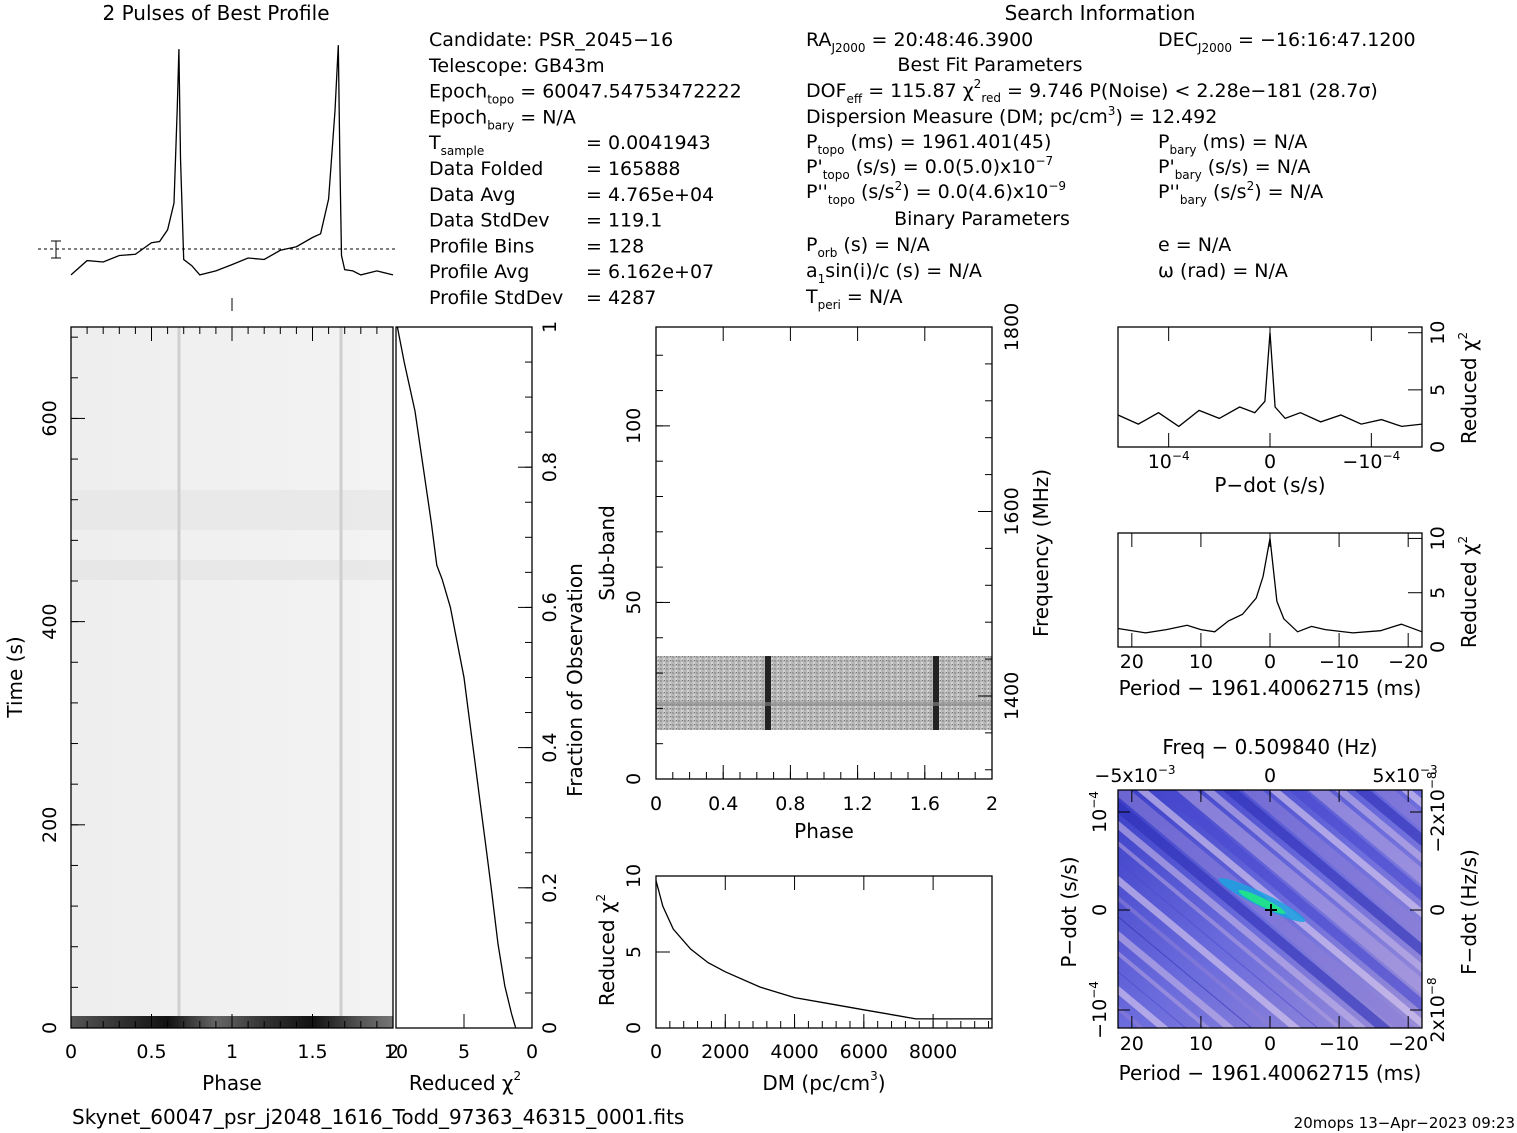 Image resolution: width=1517 pixels, height=1133 pixels. Describe the element at coordinates (502, 119) in the screenshot. I see `info-left-row: Epochbary = N/A` at that location.